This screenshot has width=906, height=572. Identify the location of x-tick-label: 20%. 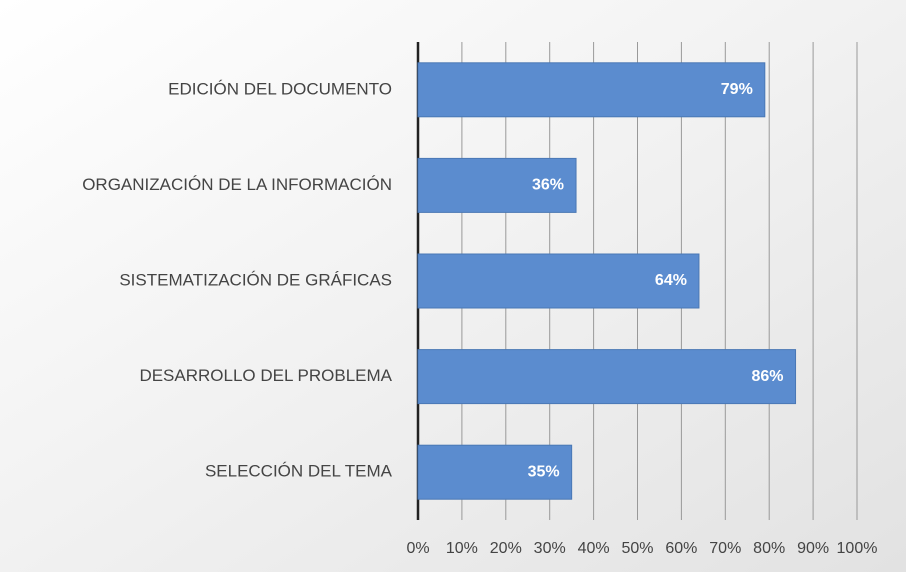
(506, 548).